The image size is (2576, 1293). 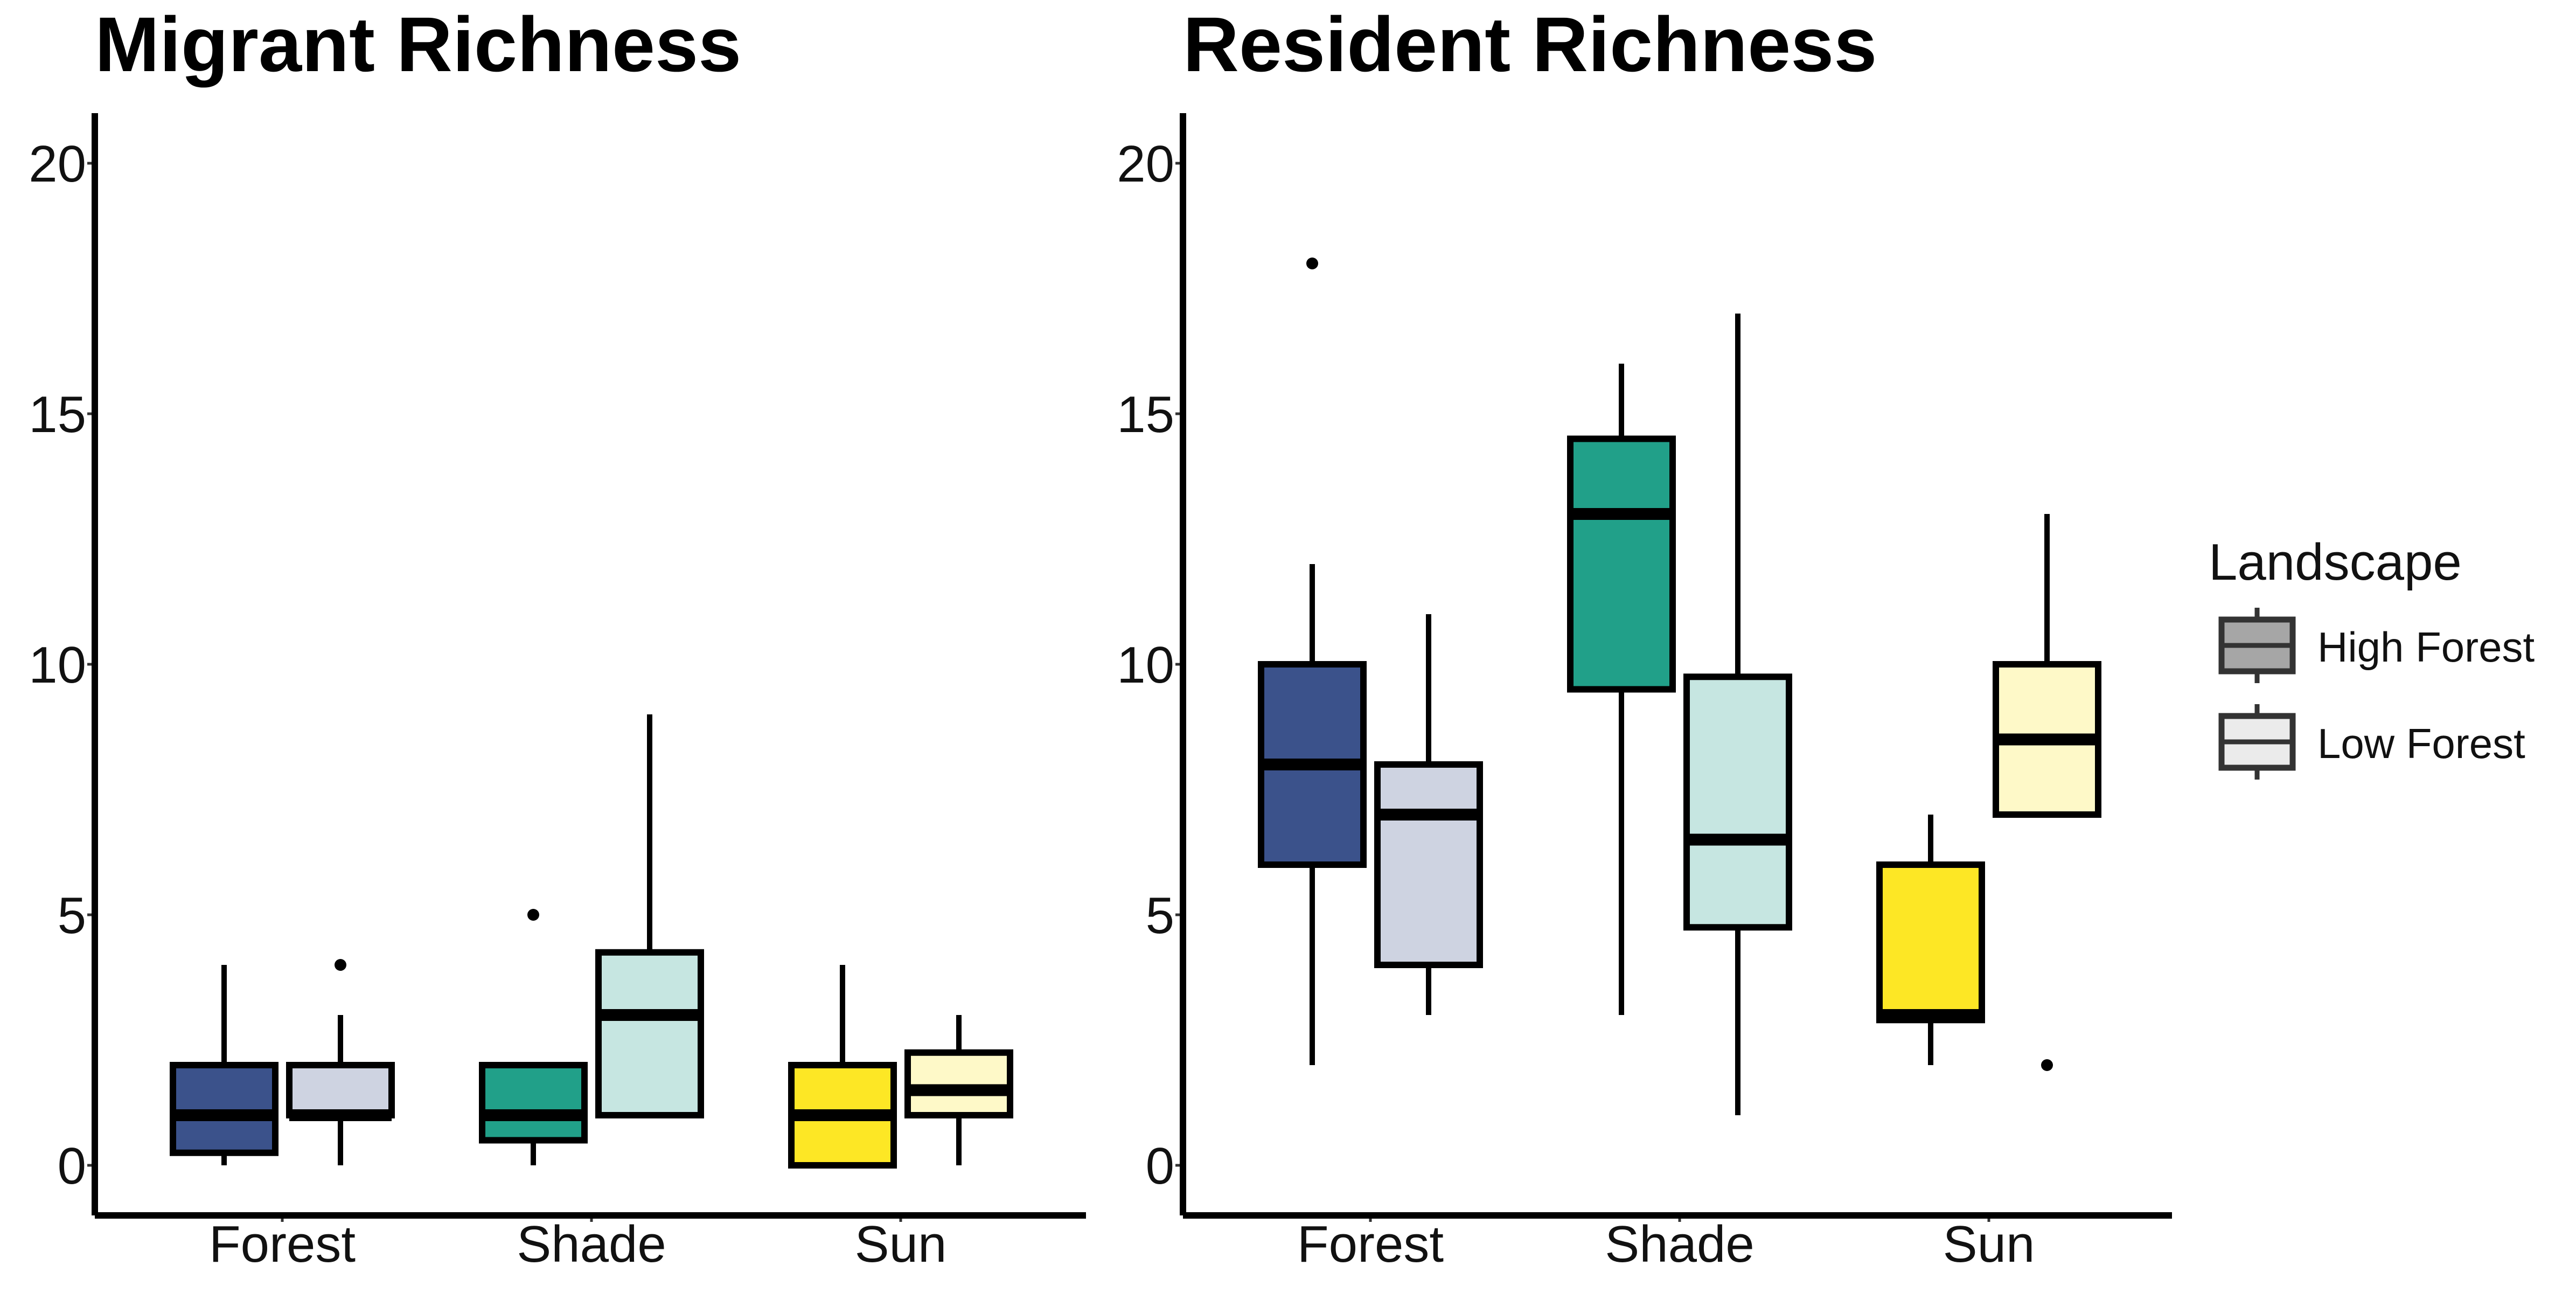 I want to click on legend-key-high-forest, so click(x=2257, y=645).